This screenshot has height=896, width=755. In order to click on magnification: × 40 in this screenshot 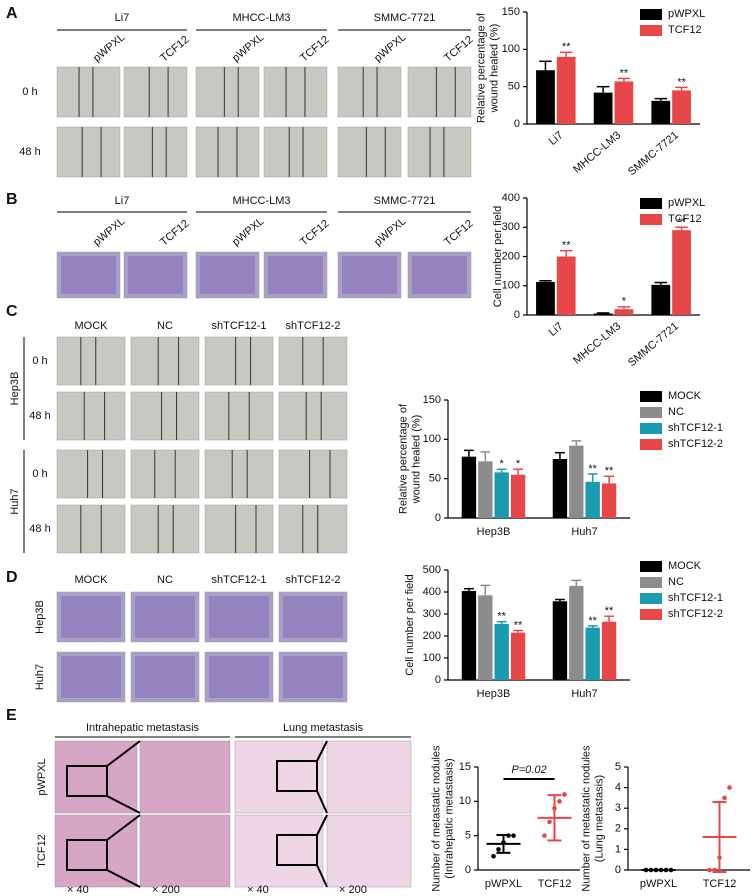, I will do `click(78, 890)`.